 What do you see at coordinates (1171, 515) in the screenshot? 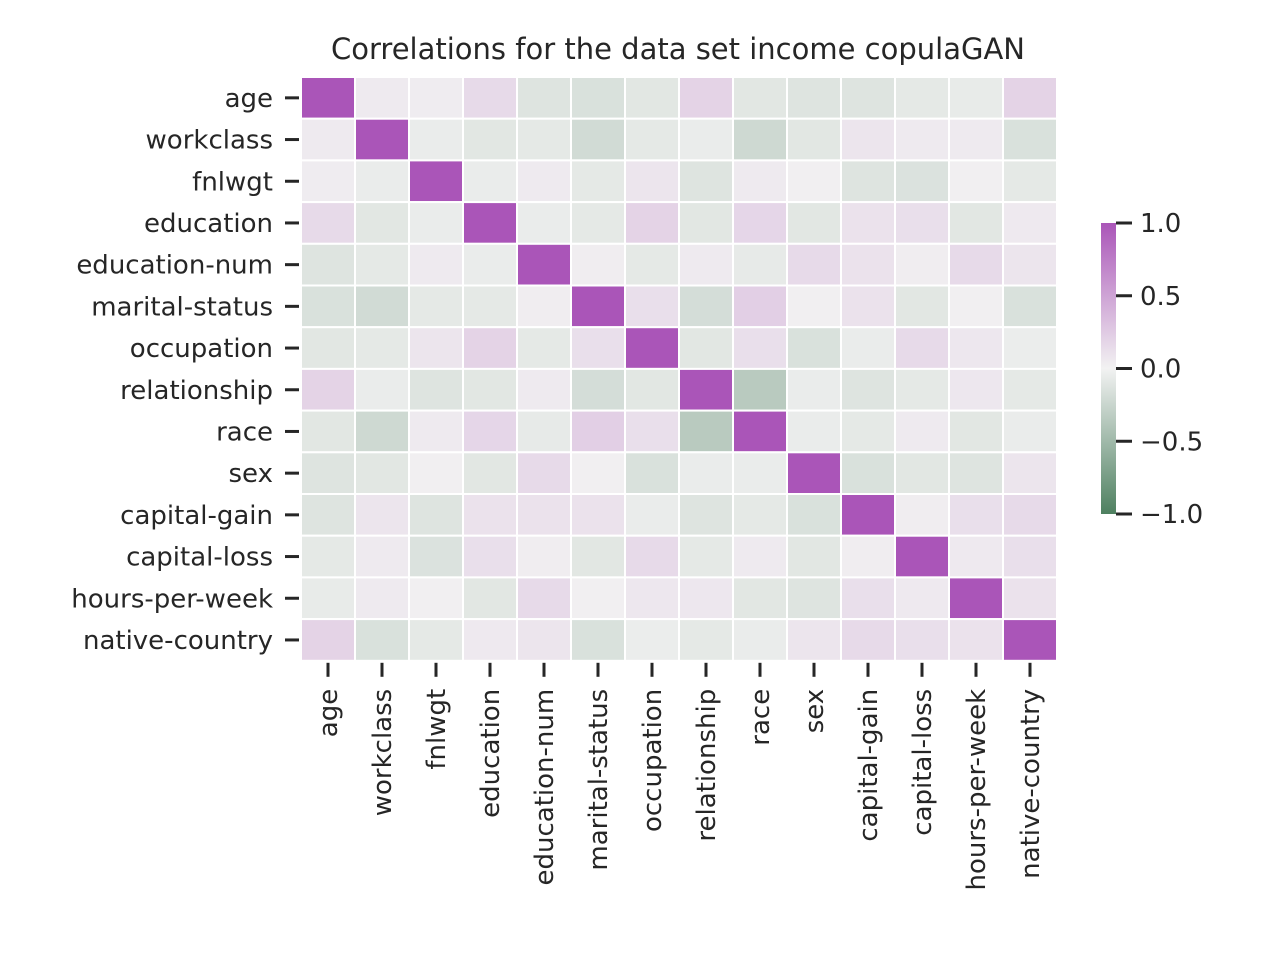
I see `colorbar-tick-label: −1.0` at bounding box center [1171, 515].